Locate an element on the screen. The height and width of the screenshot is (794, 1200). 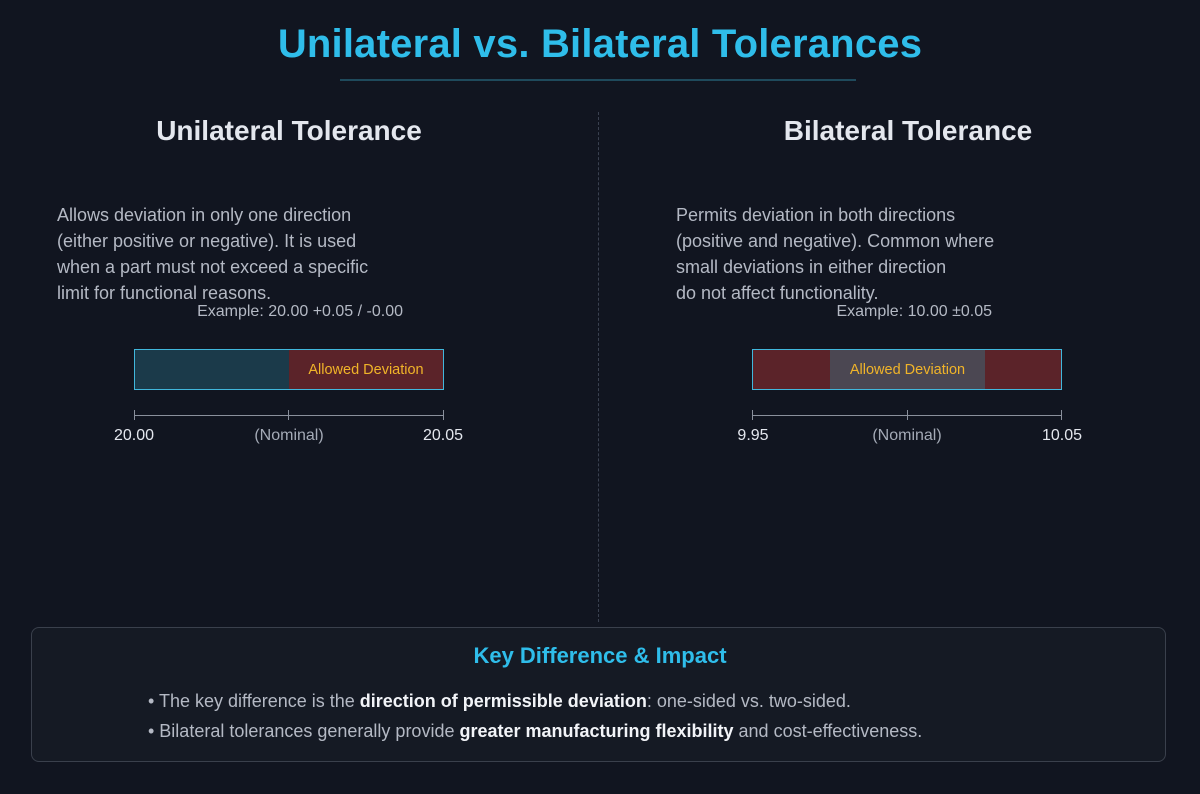
description-line: when a part must not exceed a specific is located at coordinates (213, 267).